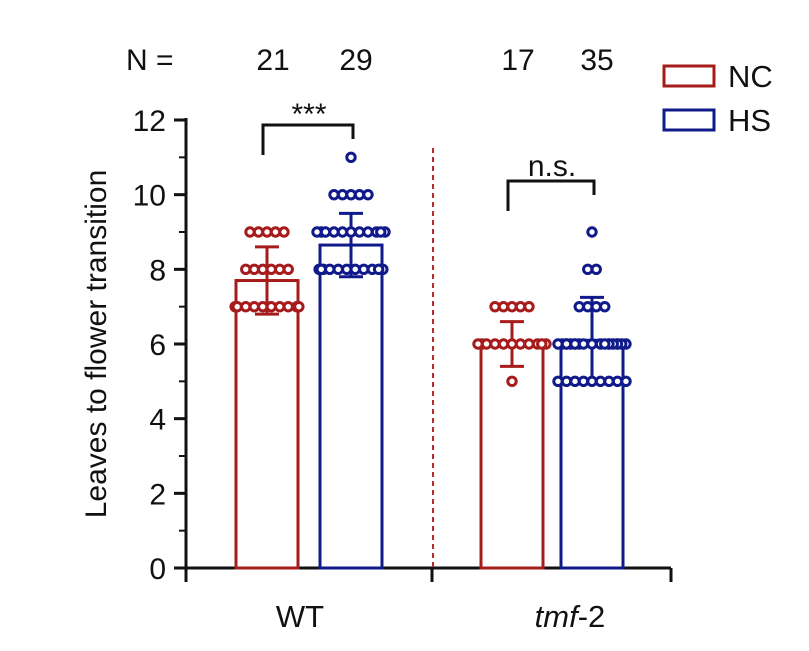 Image resolution: width=809 pixels, height=651 pixels. What do you see at coordinates (596, 60) in the screenshot?
I see `n-count: 35` at bounding box center [596, 60].